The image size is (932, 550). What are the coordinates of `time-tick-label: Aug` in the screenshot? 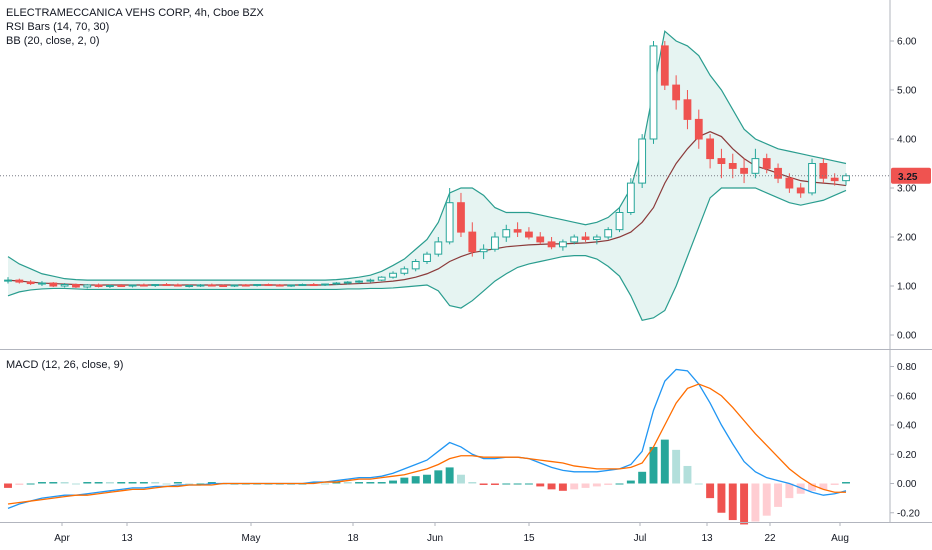 It's located at (840, 538).